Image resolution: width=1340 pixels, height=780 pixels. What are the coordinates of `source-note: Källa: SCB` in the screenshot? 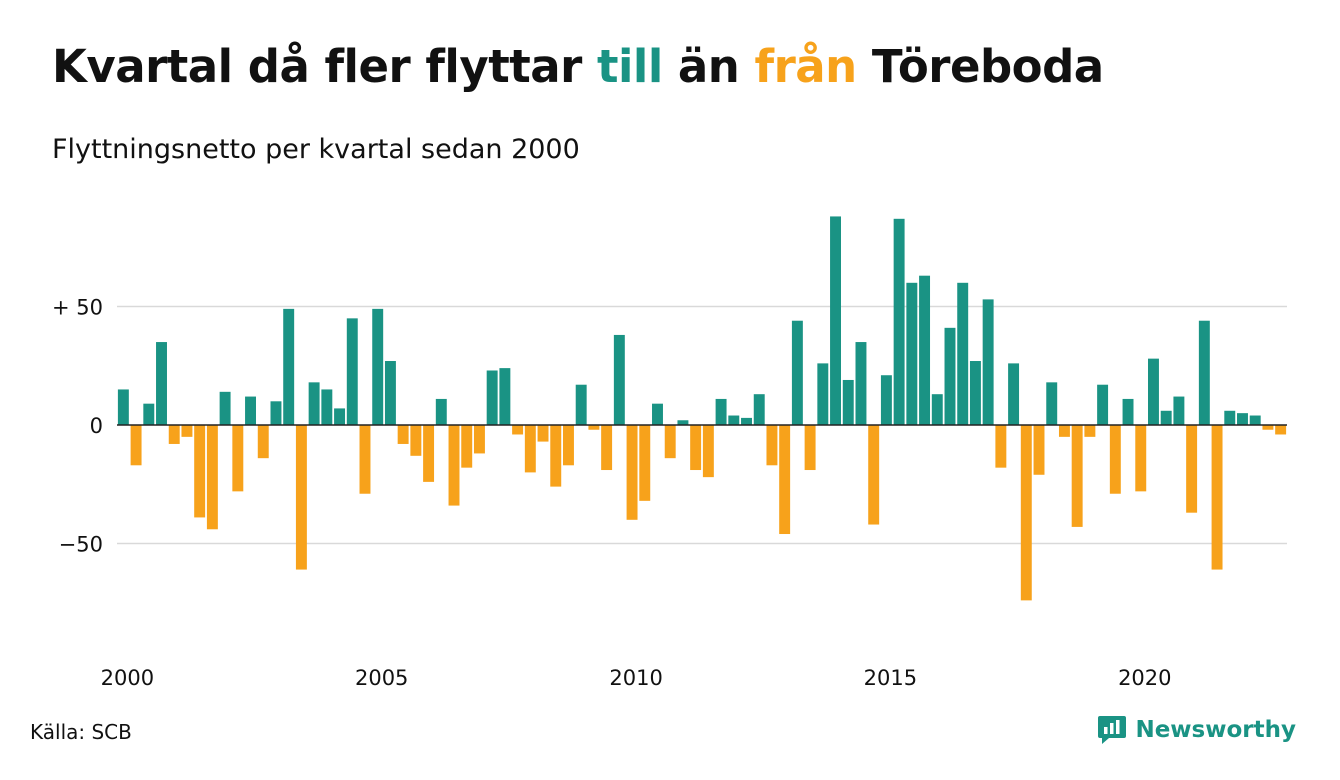 It's located at (81, 732).